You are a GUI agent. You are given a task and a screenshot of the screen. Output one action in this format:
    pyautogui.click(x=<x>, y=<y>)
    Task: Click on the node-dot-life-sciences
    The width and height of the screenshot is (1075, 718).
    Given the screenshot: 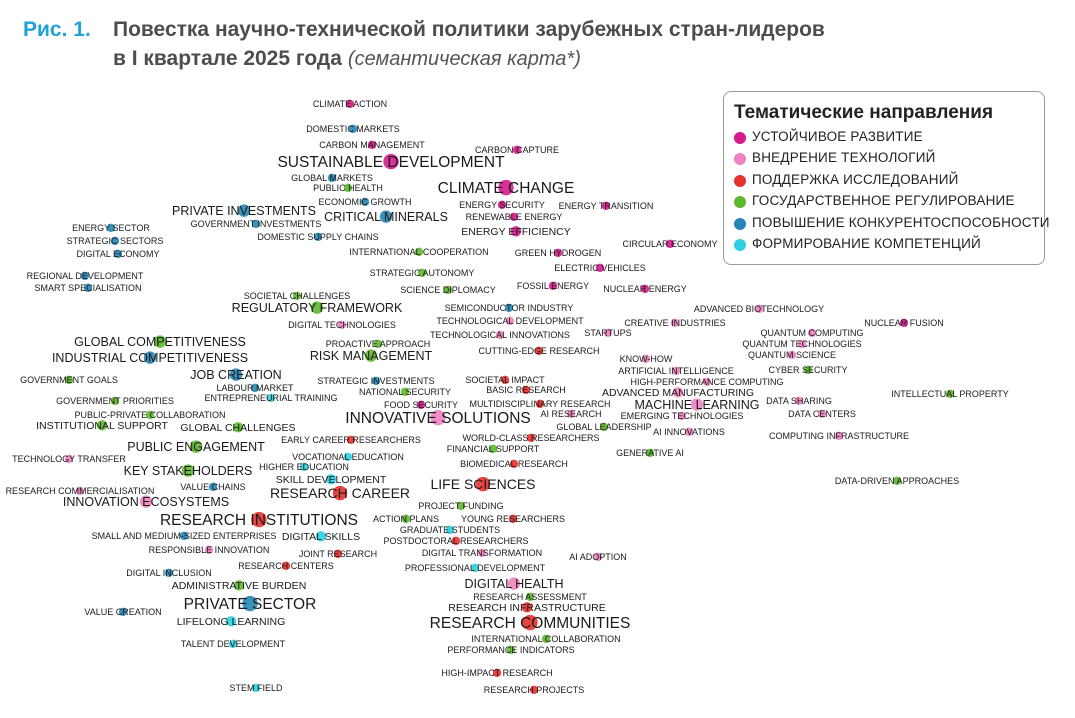 What is the action you would take?
    pyautogui.click(x=483, y=484)
    